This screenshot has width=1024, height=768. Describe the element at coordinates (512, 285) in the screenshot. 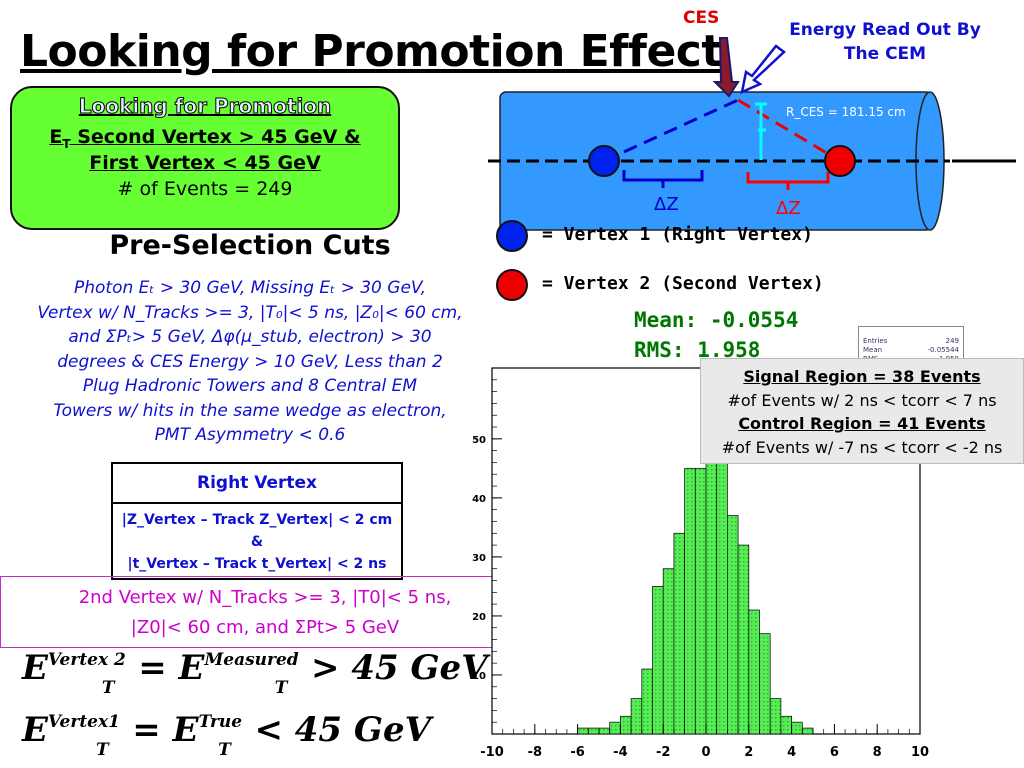

I see `legend-vertex2-dot` at that location.